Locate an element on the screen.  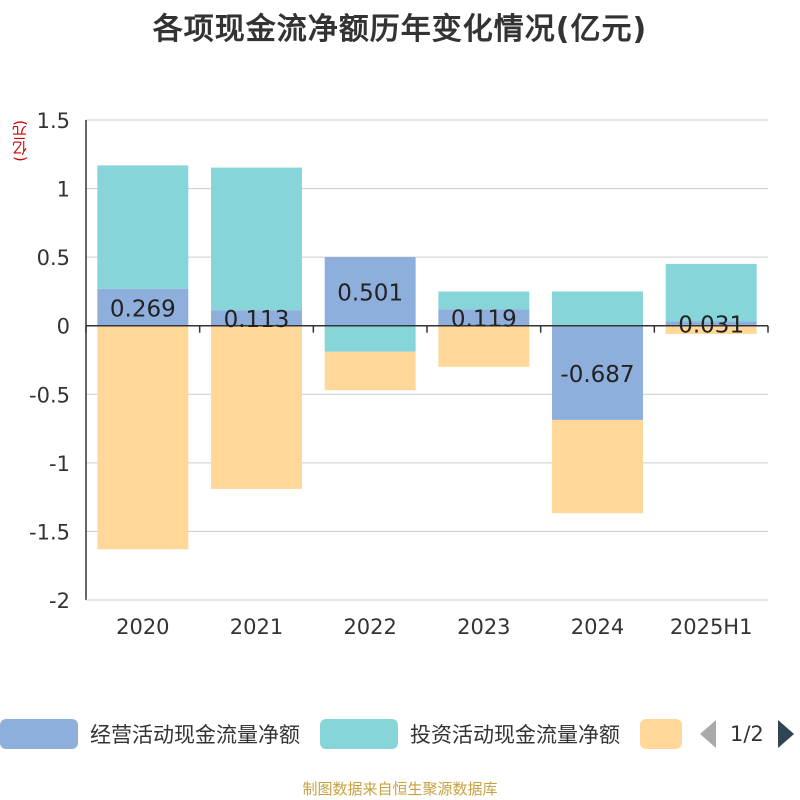
data-label: 0.269 is located at coordinates (143, 309).